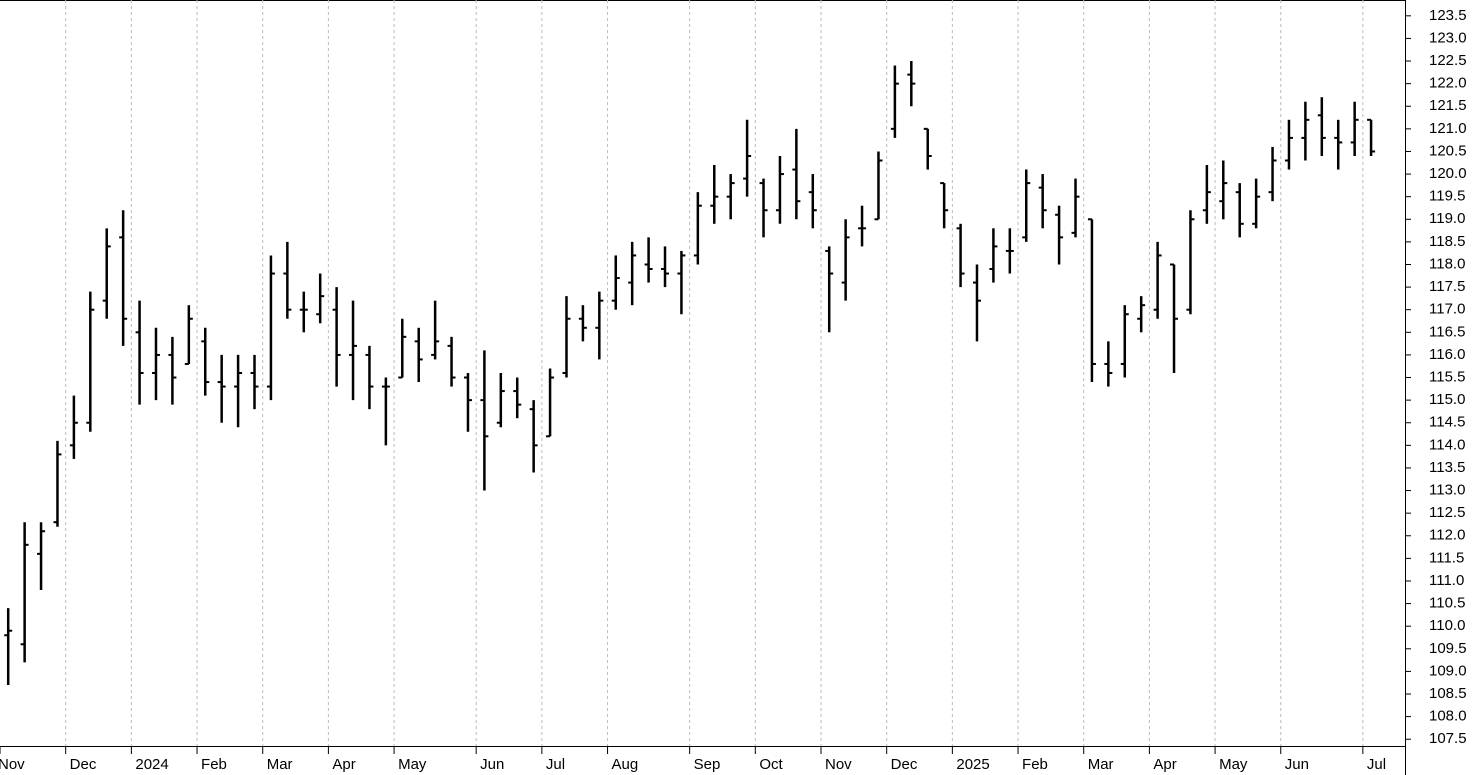 The image size is (1476, 775). Describe the element at coordinates (1448, 173) in the screenshot. I see `y-tick-label: 120.0` at that location.